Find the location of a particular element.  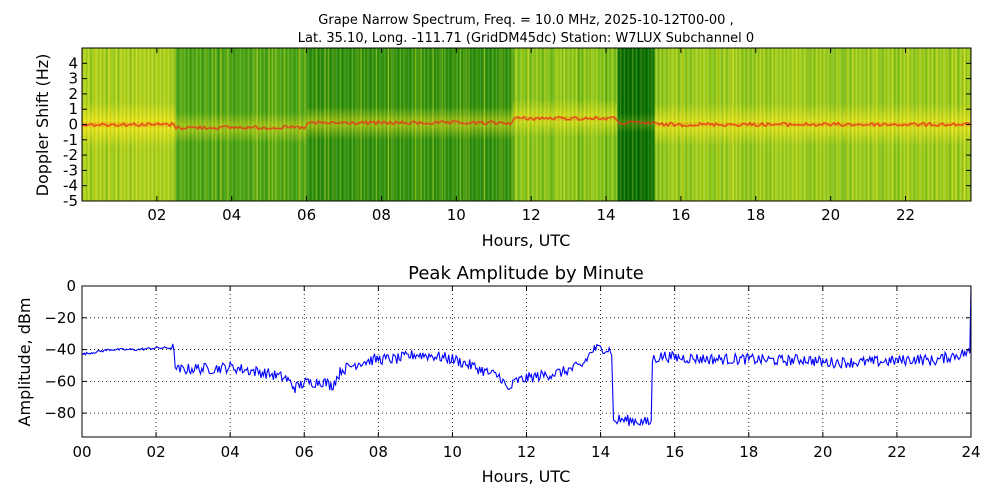

amplitude-y-tick-label: −80 is located at coordinates (60, 413).